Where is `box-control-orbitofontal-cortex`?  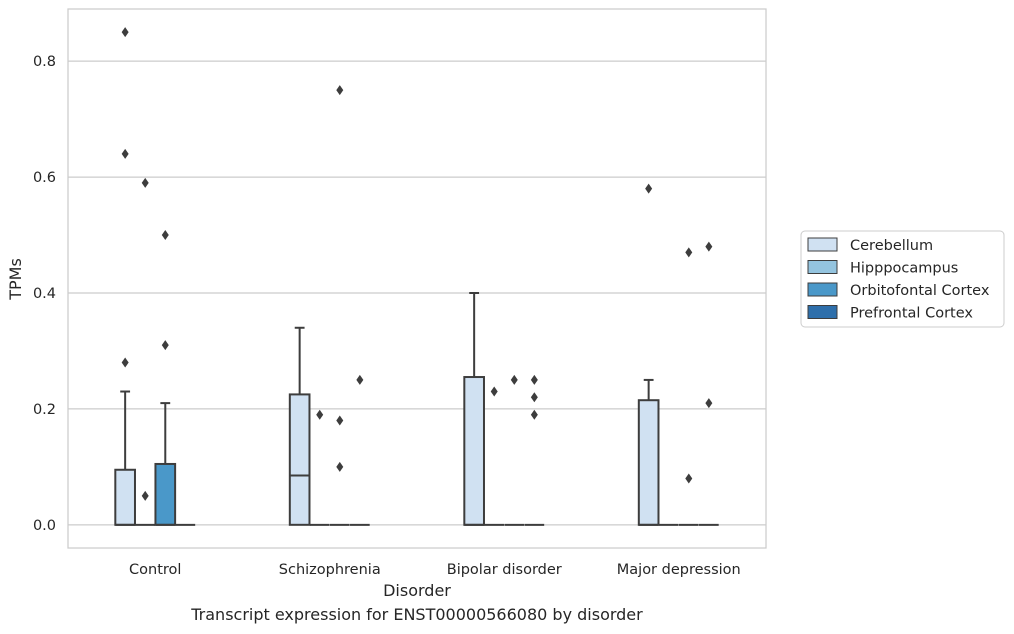 box-control-orbitofontal-cortex is located at coordinates (165, 378).